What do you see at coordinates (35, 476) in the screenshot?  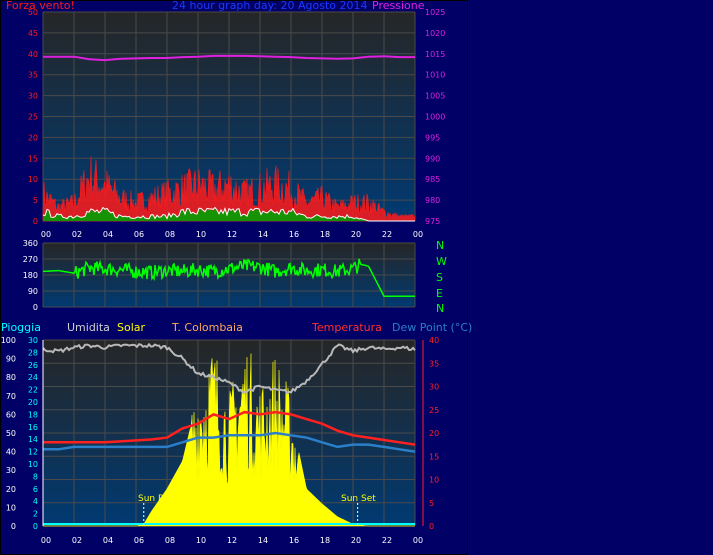 I see `humidity-tick-label: 8` at bounding box center [35, 476].